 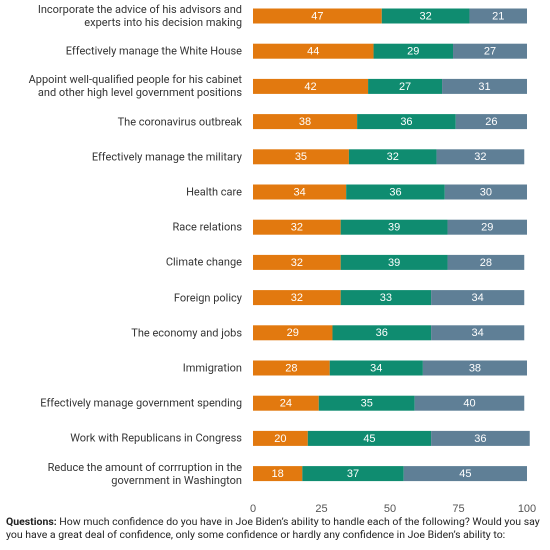 I want to click on category-label: The coronavirus outbreak, so click(x=179, y=122).